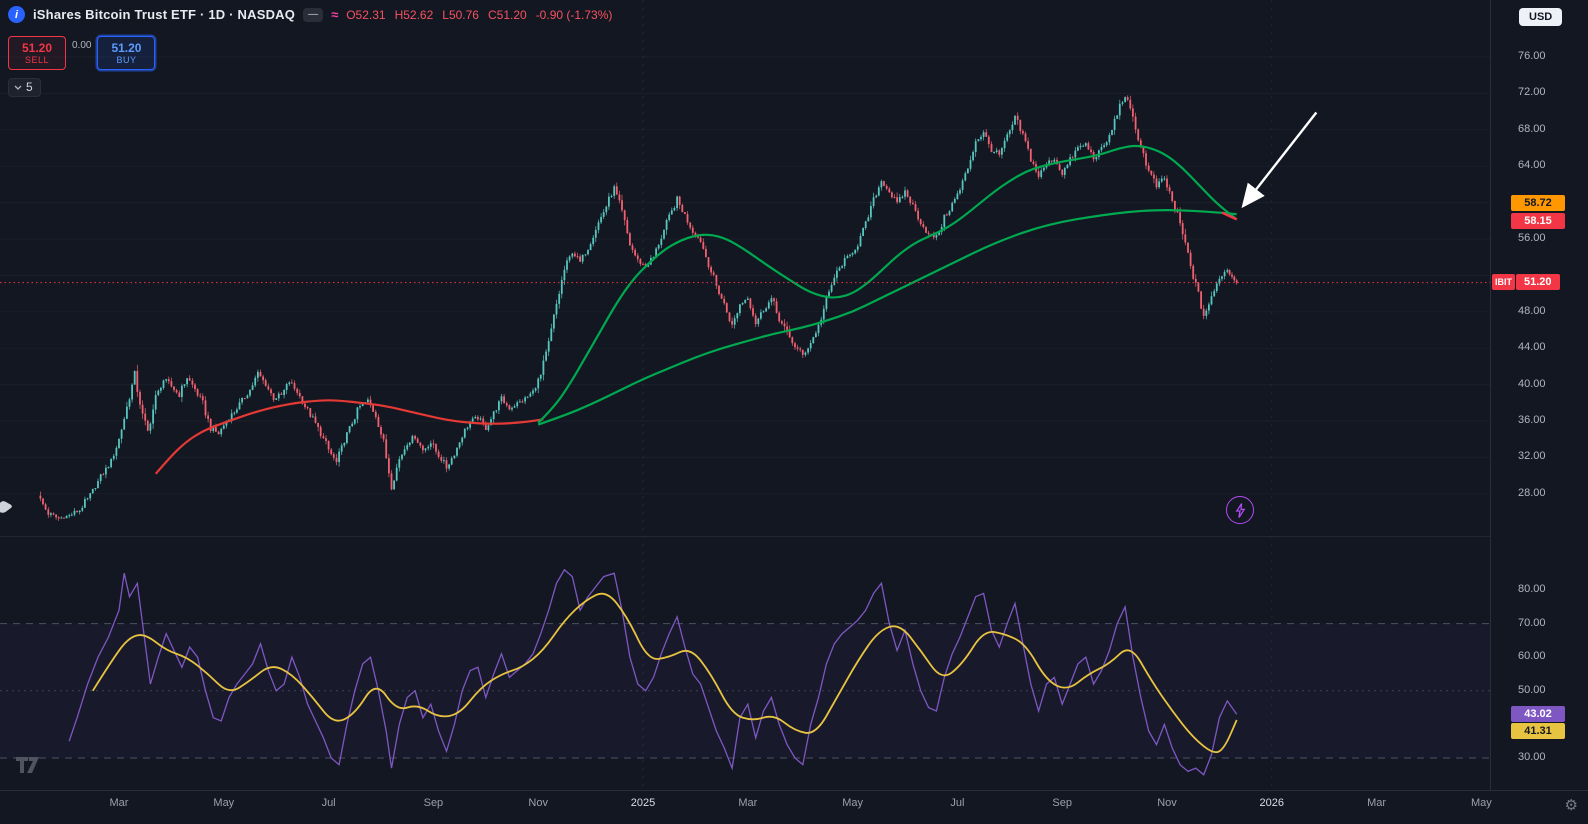  What do you see at coordinates (126, 60) in the screenshot?
I see `buy-label: BUY` at bounding box center [126, 60].